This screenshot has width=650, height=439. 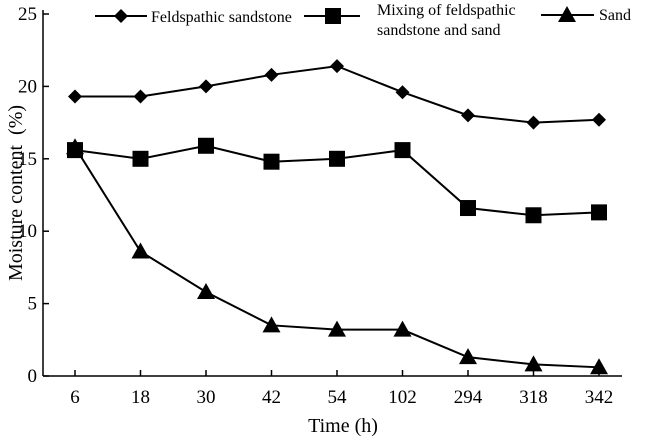 I want to click on y-tick-label: 20, so click(x=27, y=86).